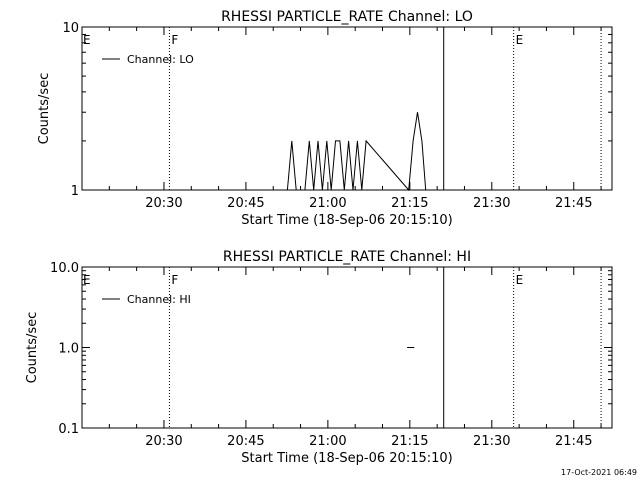 The height and width of the screenshot is (480, 640). Describe the element at coordinates (32, 348) in the screenshot. I see `hi-y-axis-label: Counts/sec` at that location.